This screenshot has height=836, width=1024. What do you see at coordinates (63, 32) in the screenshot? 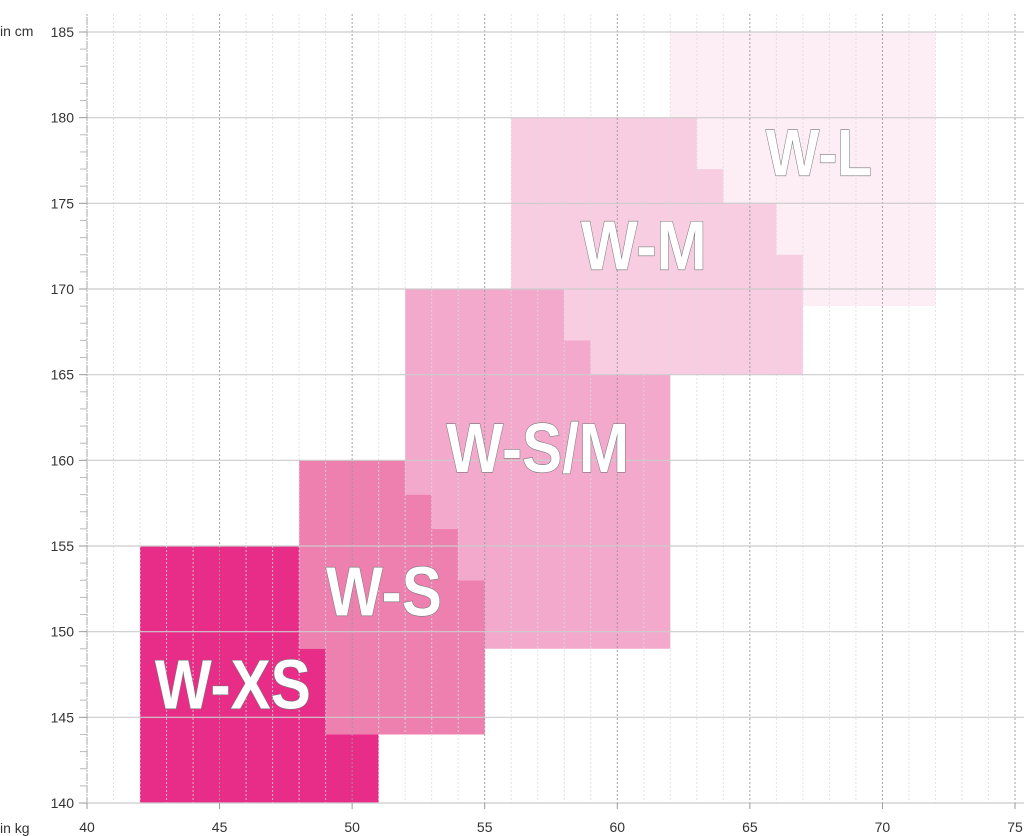
I see `y-tick-label: 185` at bounding box center [63, 32].